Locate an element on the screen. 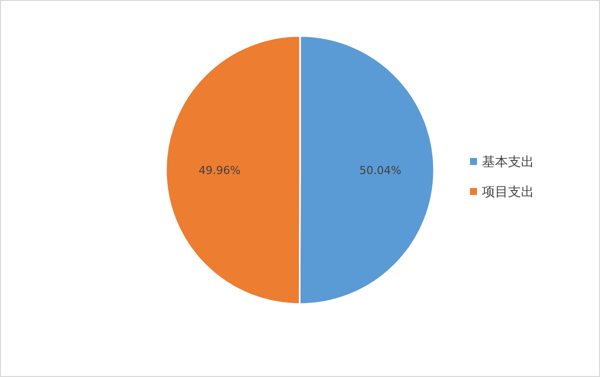 This screenshot has height=377, width=600. legend-label: 基本支出 is located at coordinates (508, 162).